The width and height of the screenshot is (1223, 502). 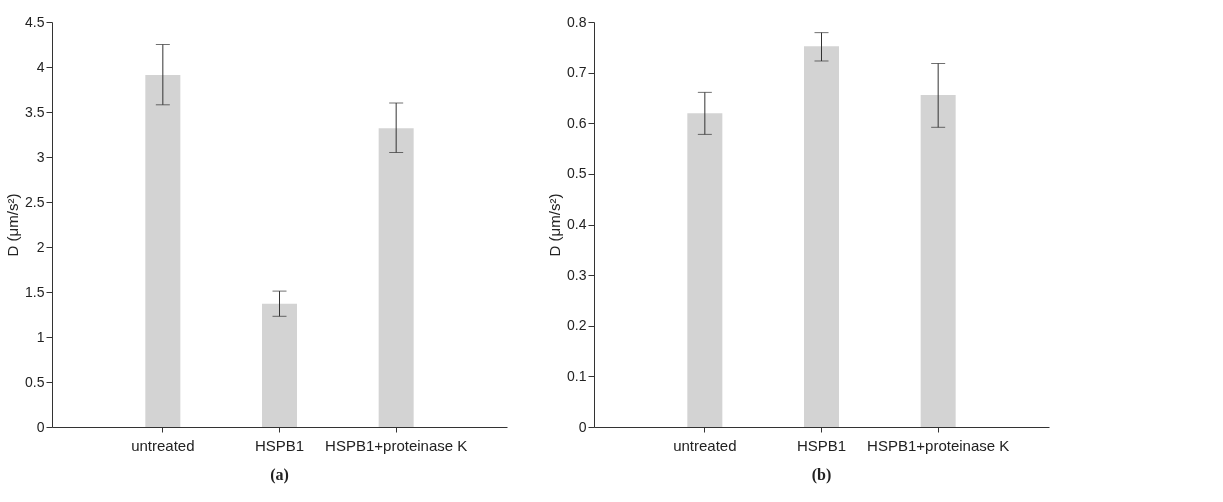 I want to click on y-tick-label: 0.6, so click(x=577, y=122).